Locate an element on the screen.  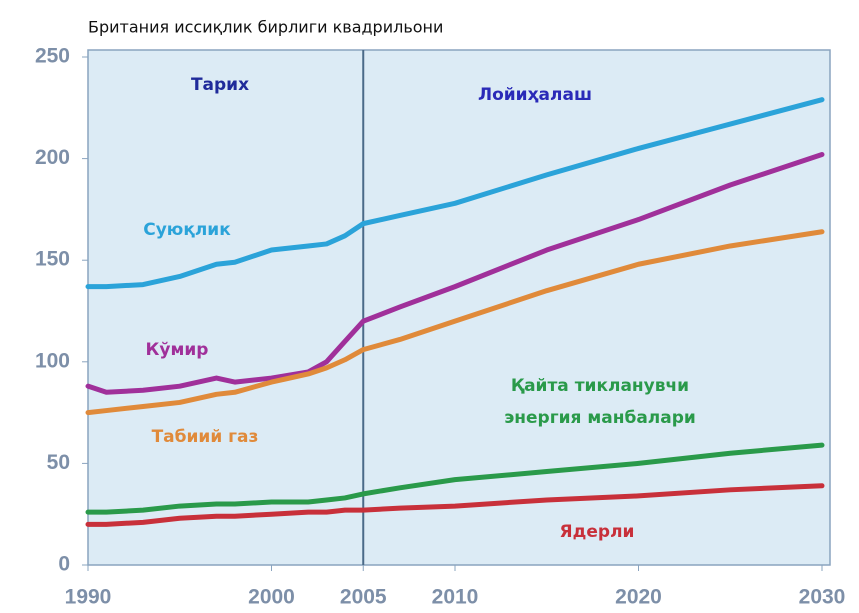
x-tick-label: 2030 is located at coordinates (822, 597).